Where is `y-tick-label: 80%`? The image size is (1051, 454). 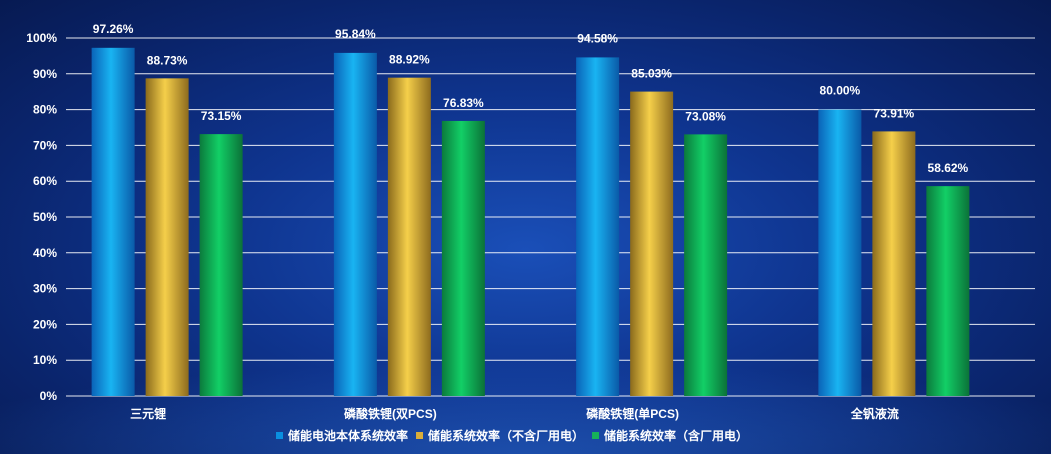
y-tick-label: 80% is located at coordinates (45, 110).